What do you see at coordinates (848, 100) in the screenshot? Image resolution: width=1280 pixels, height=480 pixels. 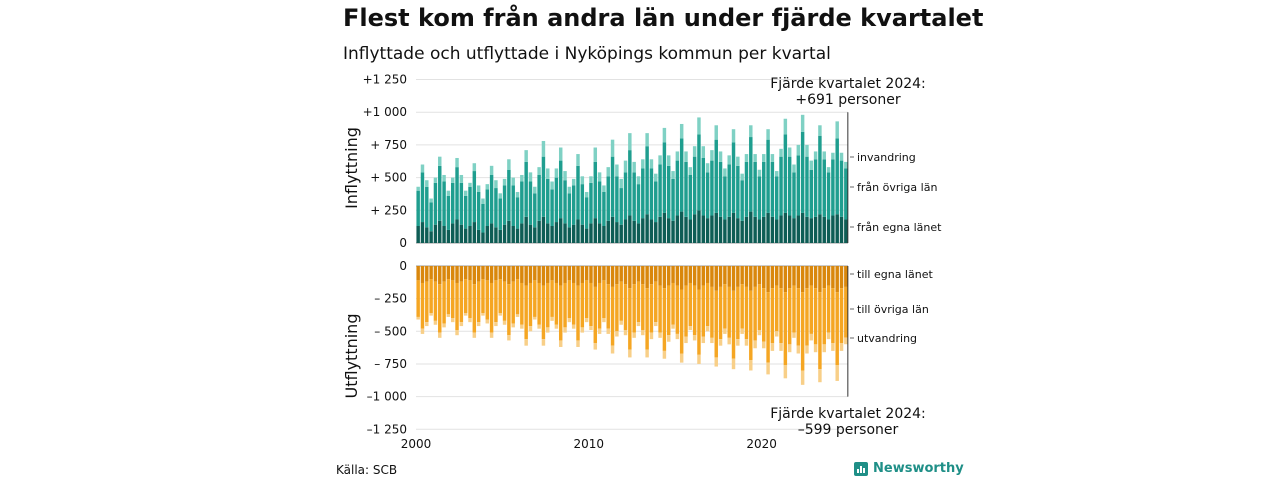 I see `annotation-line2: +691 personer` at bounding box center [848, 100].